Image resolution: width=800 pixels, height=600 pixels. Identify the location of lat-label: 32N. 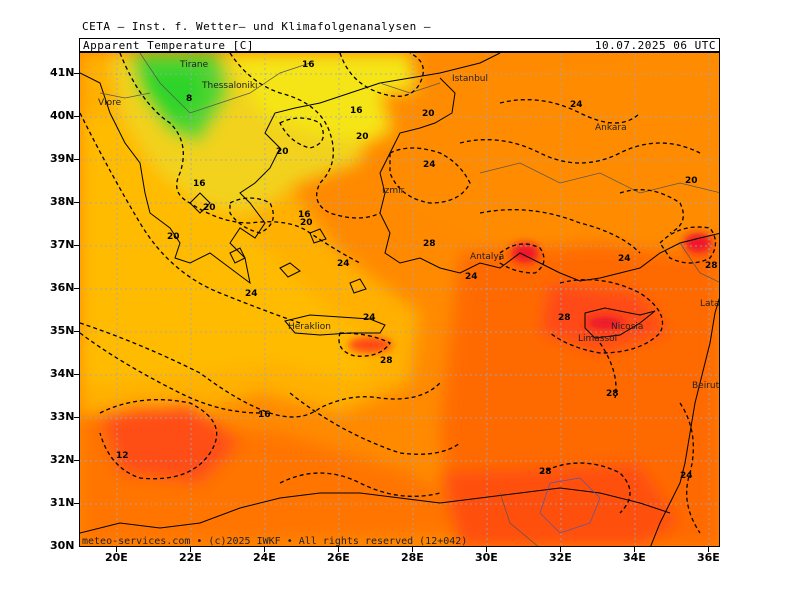
(62, 459).